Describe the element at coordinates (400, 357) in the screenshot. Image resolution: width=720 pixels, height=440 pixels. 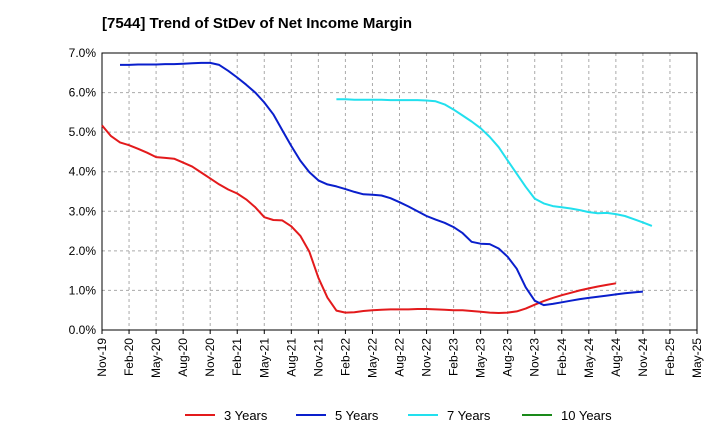
I see `x-tick-label: Aug-22` at that location.